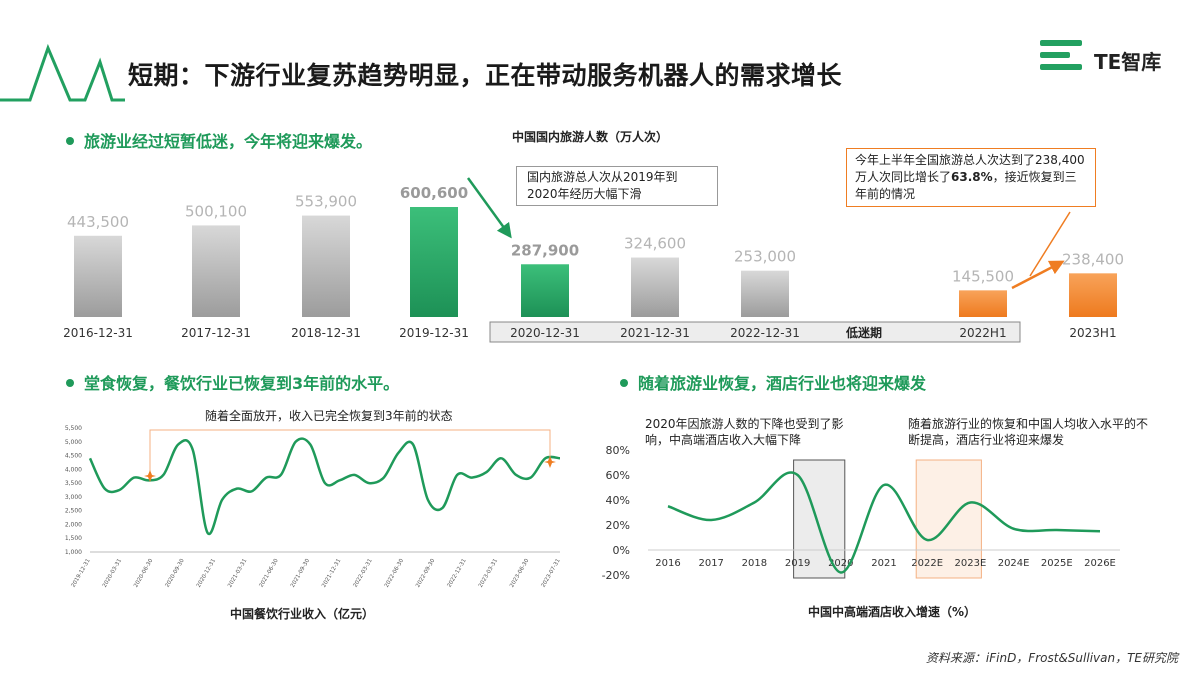  I want to click on catering-bracket, so click(350, 450).